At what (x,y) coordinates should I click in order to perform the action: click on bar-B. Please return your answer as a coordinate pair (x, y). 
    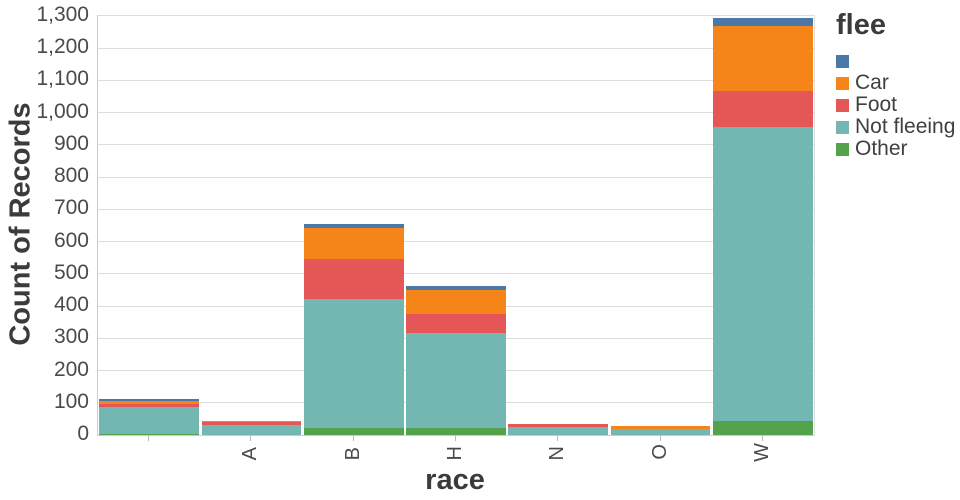
    Looking at the image, I should click on (353, 329).